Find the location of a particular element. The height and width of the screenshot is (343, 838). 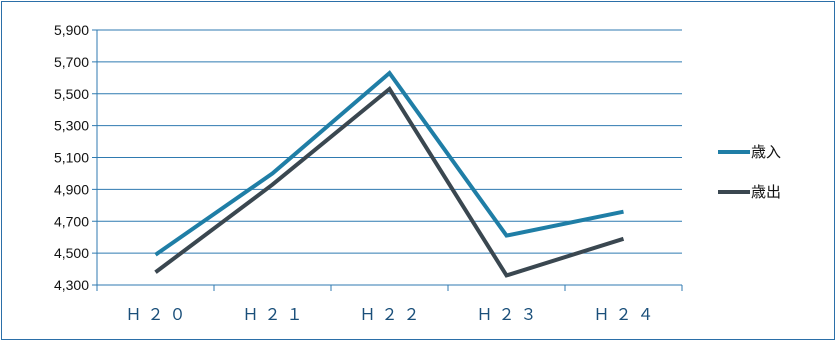

y-tick-label: 4,900 is located at coordinates (71, 189).